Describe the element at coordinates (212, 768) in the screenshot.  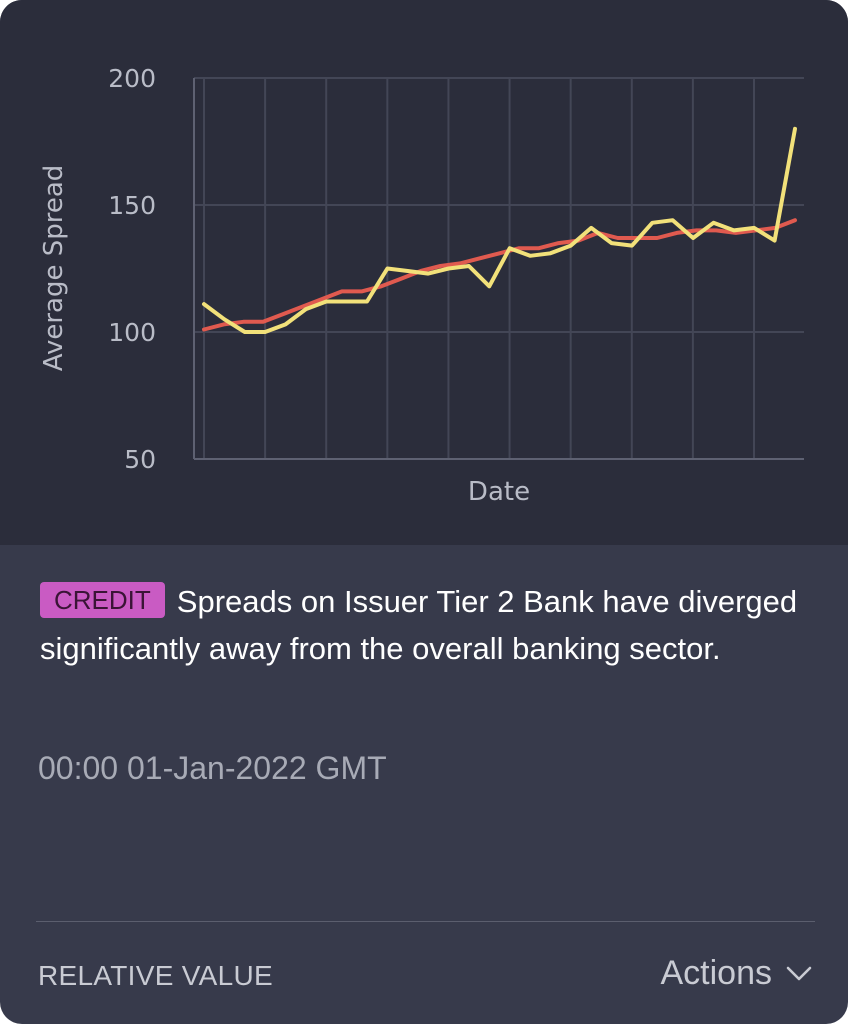
I see `alert-timestamp: 00:00 01-Jan-2022 GMT` at that location.